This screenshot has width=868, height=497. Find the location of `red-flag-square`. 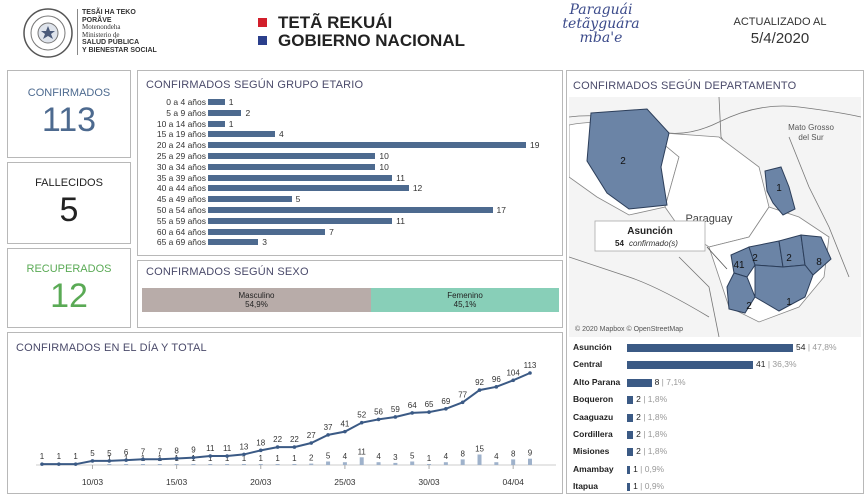

red-flag-square is located at coordinates (262, 22).